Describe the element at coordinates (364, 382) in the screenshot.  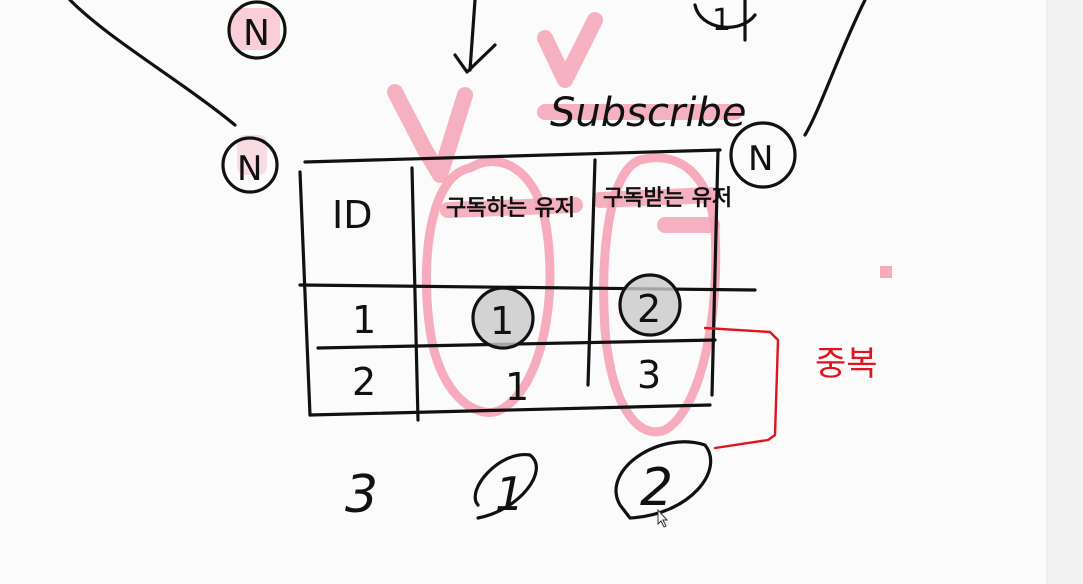
I see `row2-id: 2` at that location.